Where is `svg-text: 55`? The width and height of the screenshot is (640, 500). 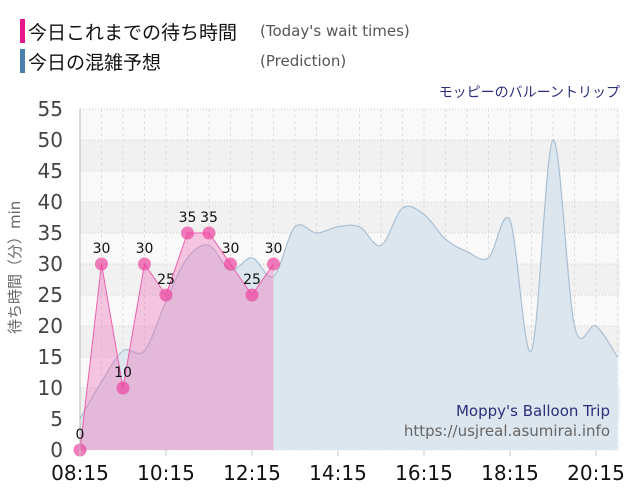
svg-text: 55 is located at coordinates (50, 109).